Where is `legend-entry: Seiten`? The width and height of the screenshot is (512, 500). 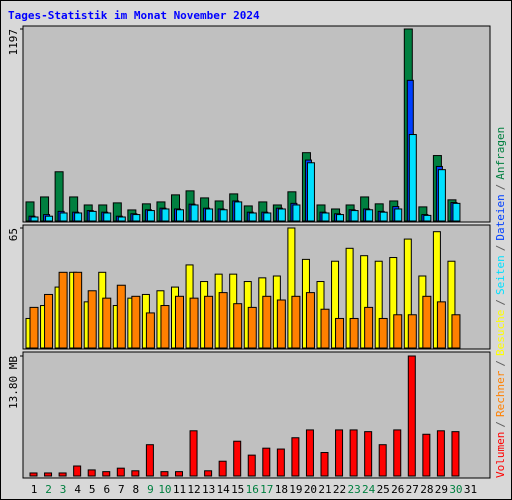
legend-entry: Seiten is located at coordinates (500, 275).